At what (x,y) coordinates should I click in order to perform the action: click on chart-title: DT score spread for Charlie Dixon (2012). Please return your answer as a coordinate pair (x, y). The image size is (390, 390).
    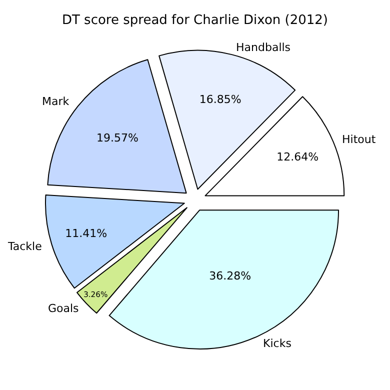
    Looking at the image, I should click on (195, 20).